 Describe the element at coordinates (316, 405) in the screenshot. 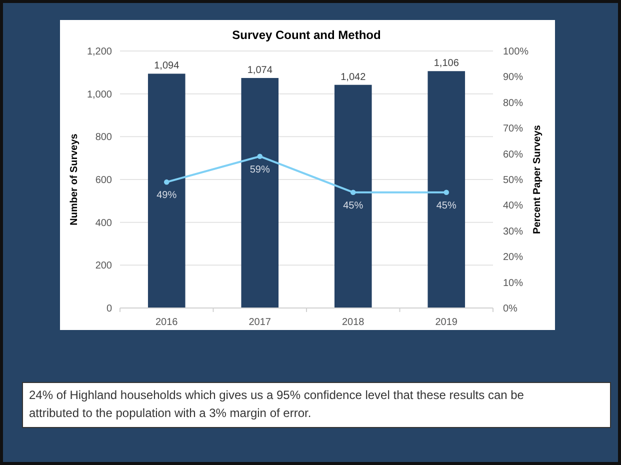

I see `text: 24% of Highland households which gives us a 95% confidence level that these results can be attributed to the population with a 3% margin of error.` at that location.